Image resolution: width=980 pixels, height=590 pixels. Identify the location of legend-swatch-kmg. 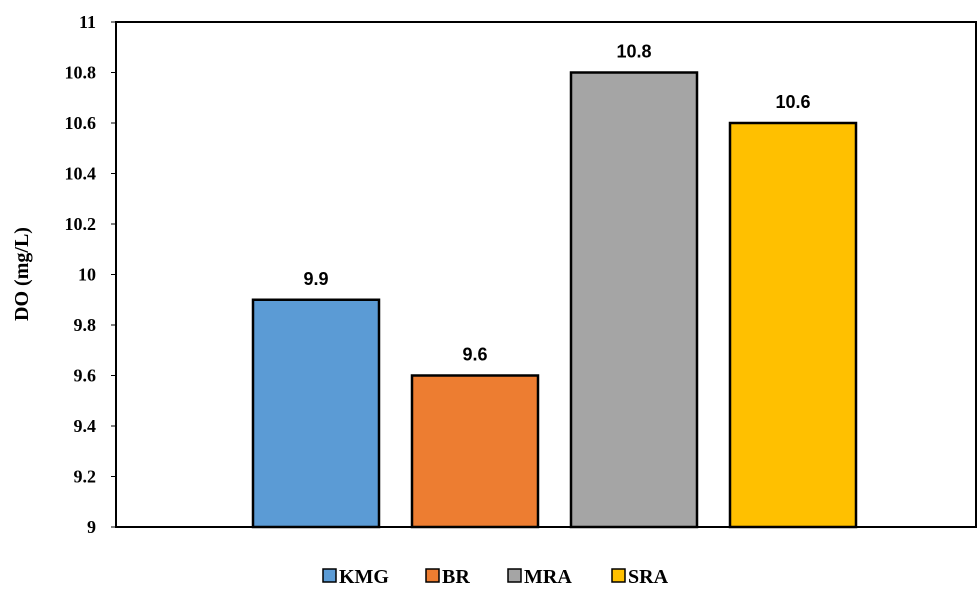
(329, 575).